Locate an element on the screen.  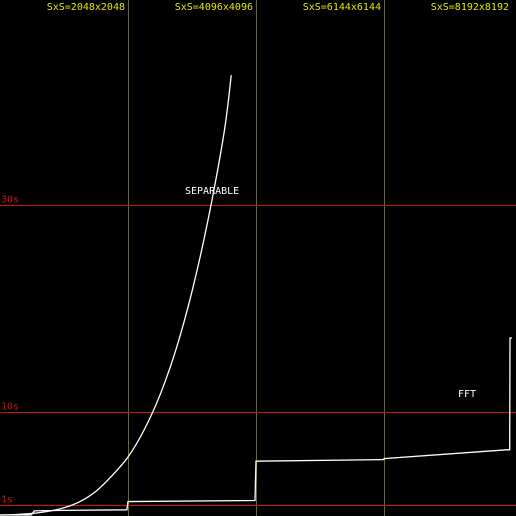
series-label-fft: FFT is located at coordinates (467, 394).